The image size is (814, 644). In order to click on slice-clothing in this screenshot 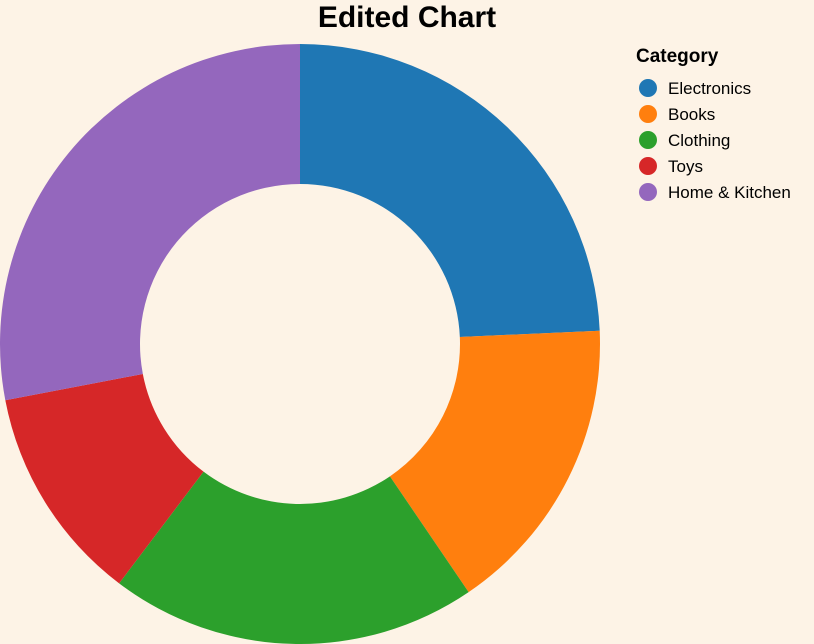, I will do `click(294, 557)`.